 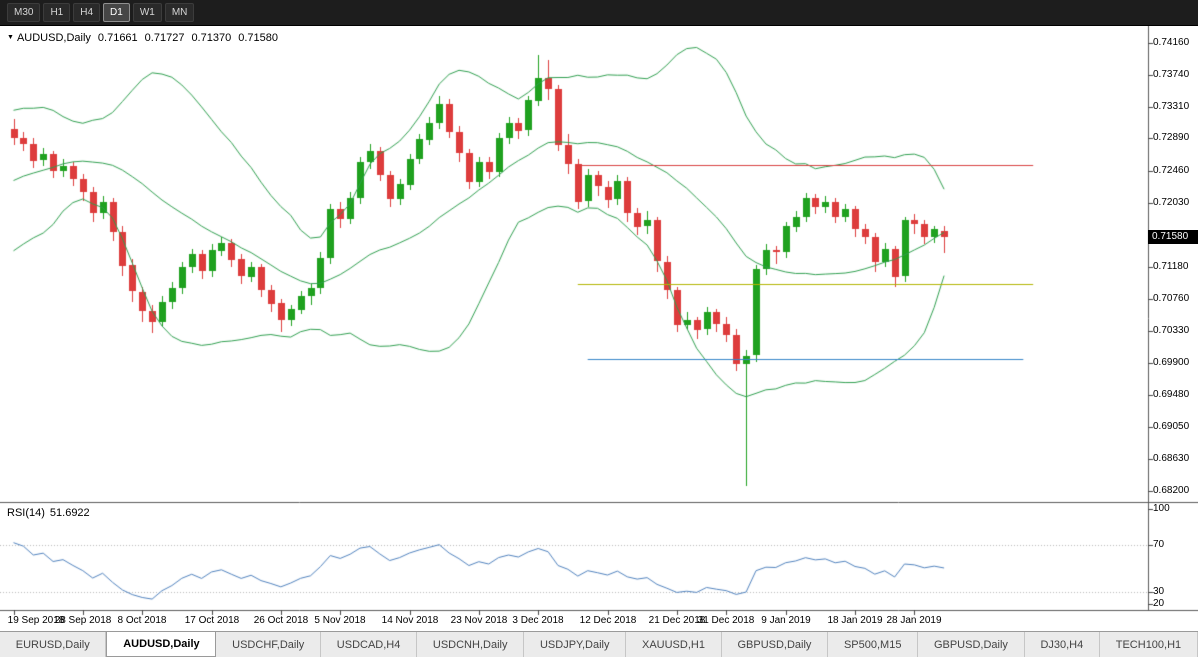 What do you see at coordinates (1062, 644) in the screenshot?
I see `chart-tab-dj30-h4: DJ30,H4` at bounding box center [1062, 644].